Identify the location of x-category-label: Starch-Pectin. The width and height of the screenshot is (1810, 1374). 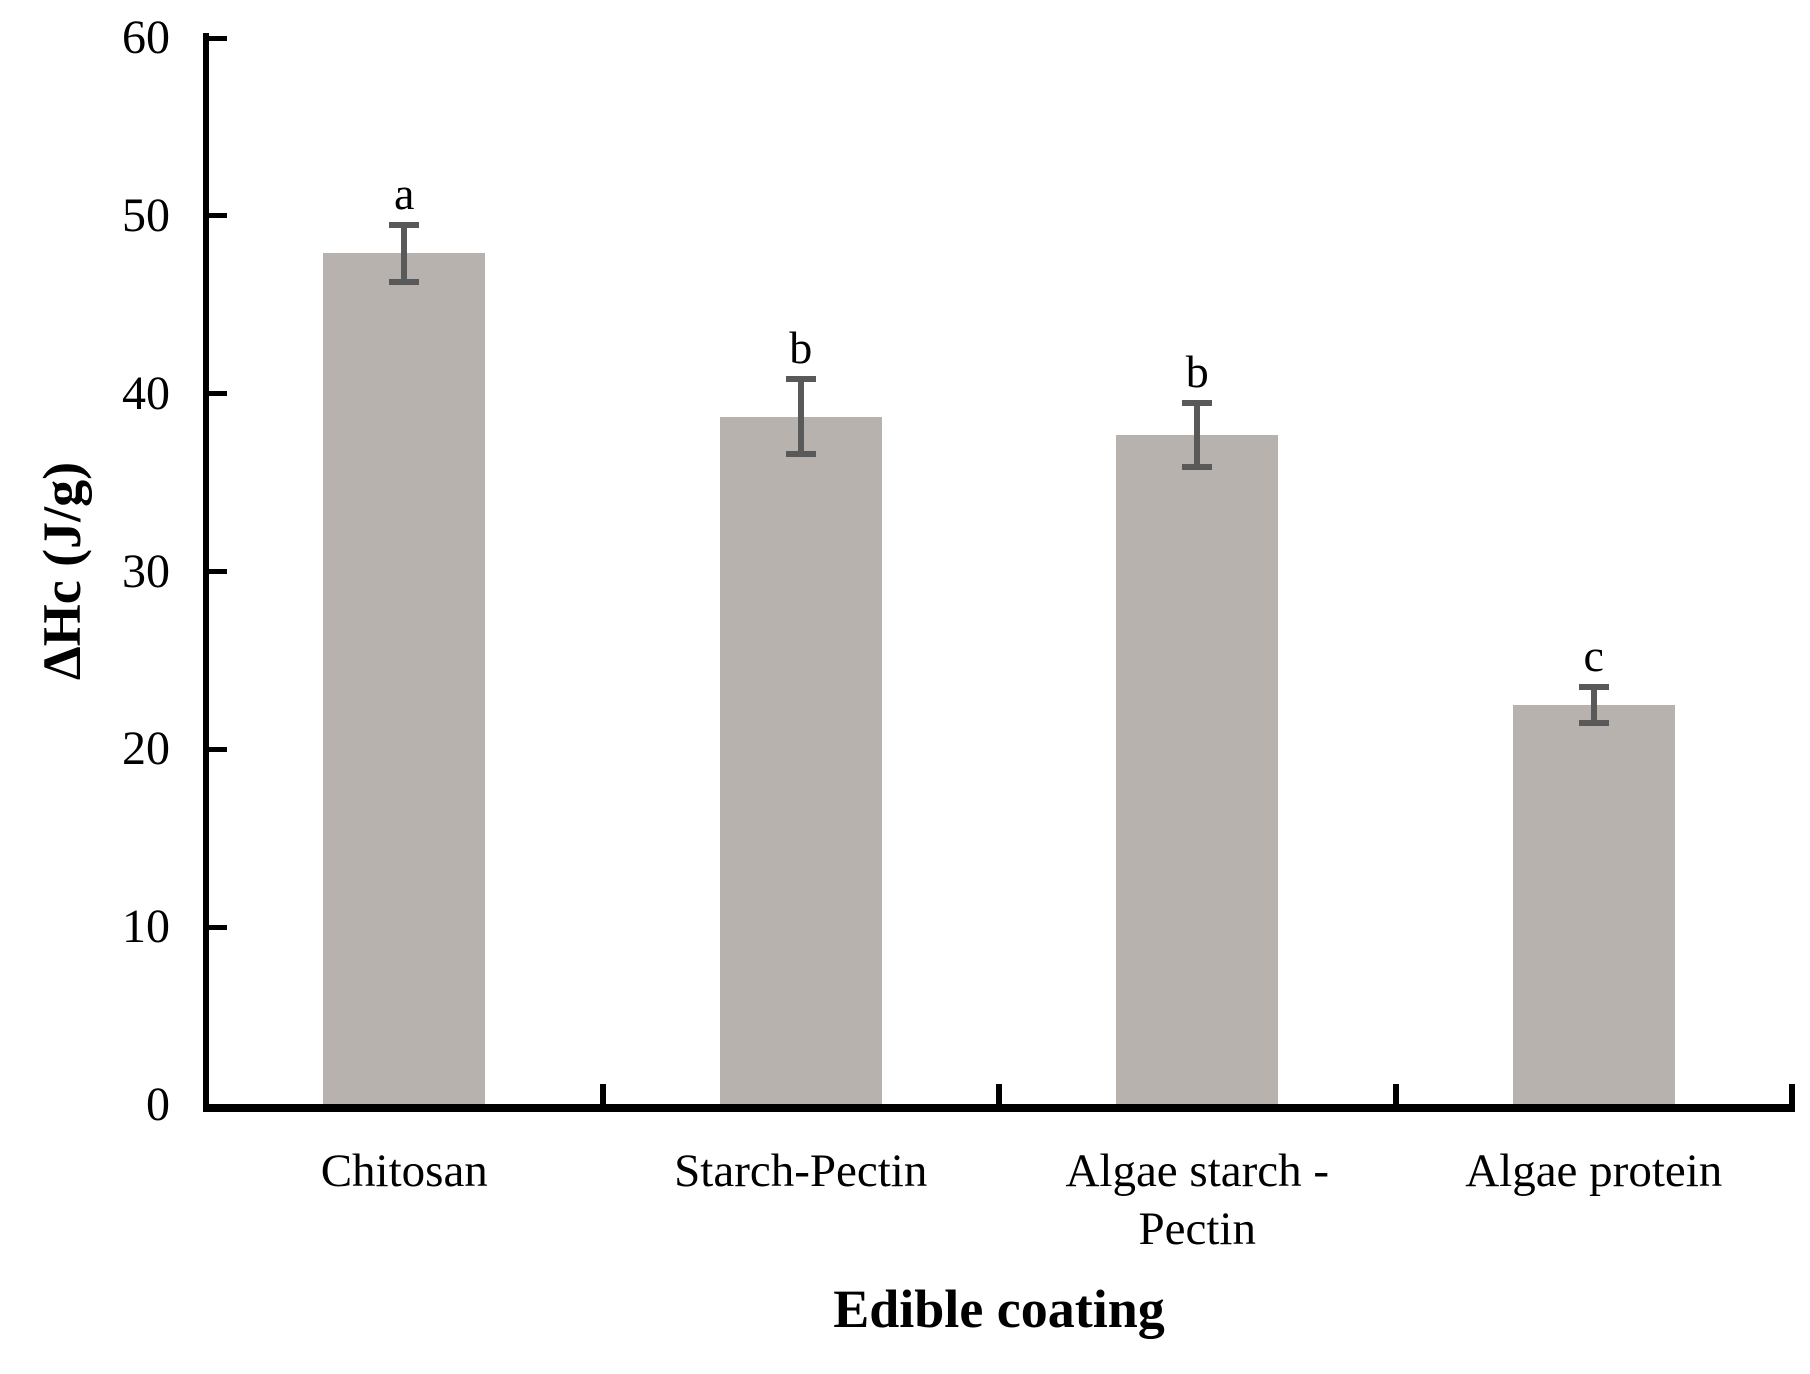
(801, 1171).